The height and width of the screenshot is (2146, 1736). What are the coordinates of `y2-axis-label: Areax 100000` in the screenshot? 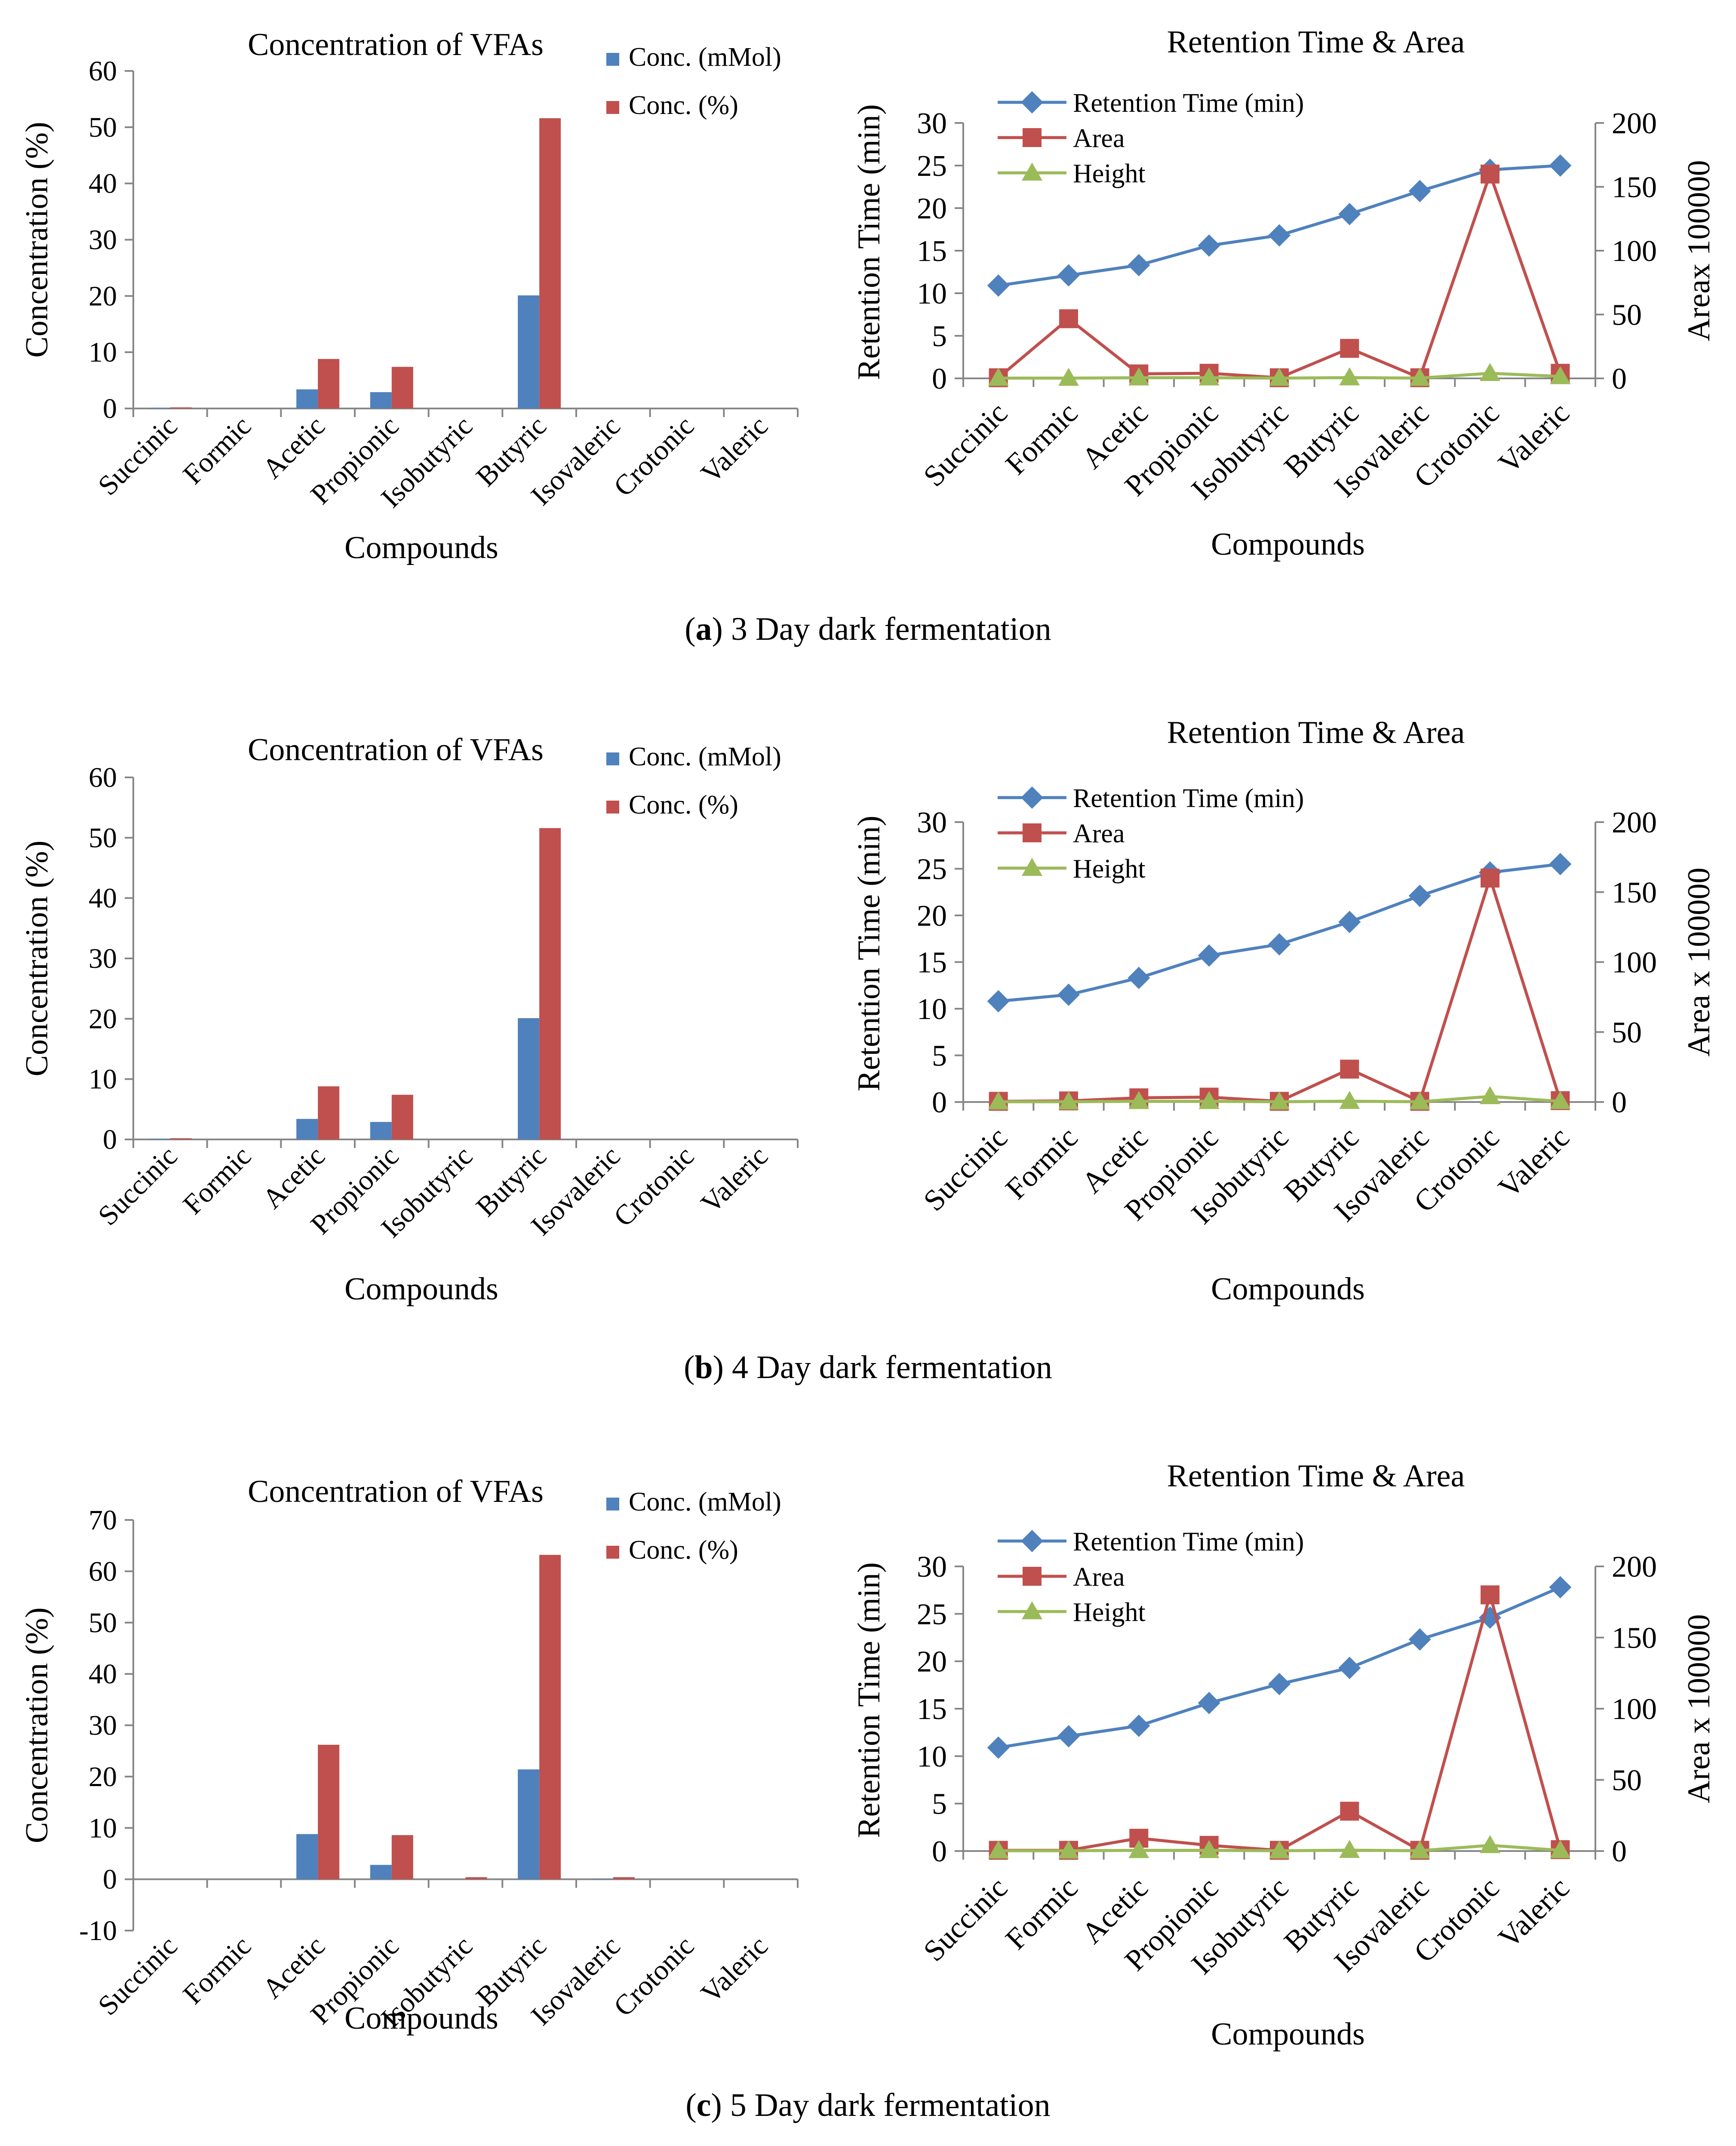 It's located at (1699, 250).